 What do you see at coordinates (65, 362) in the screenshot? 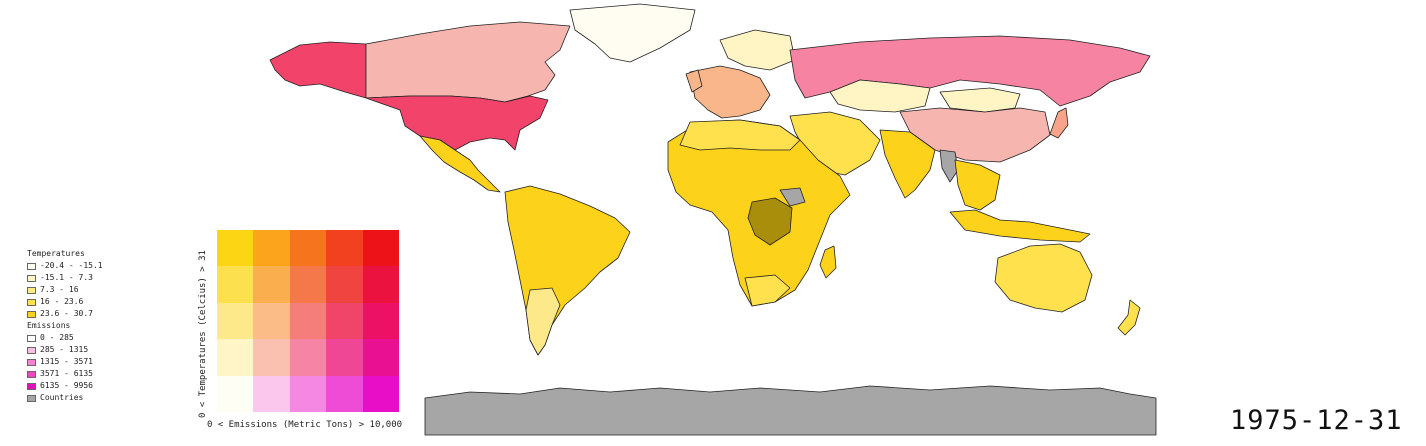
I see `emission-legend-item: 1315 - 3571` at bounding box center [65, 362].